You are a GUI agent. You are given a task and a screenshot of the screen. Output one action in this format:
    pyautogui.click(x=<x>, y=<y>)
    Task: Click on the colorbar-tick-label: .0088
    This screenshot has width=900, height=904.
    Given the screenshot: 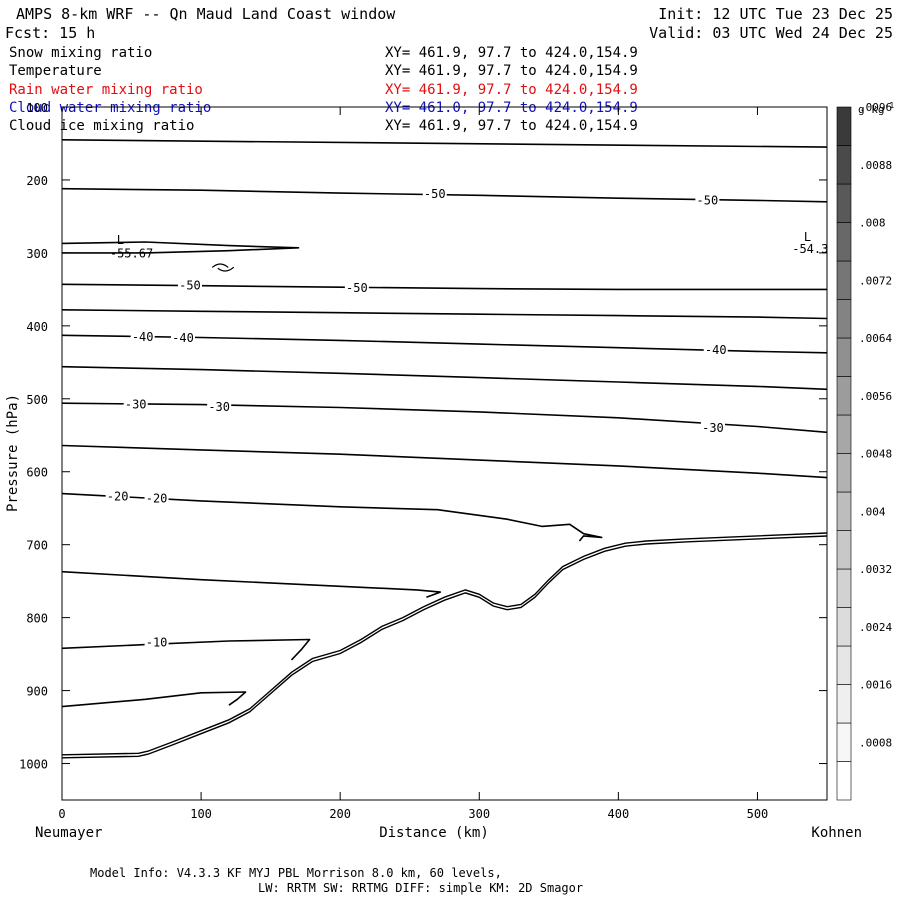 What is the action you would take?
    pyautogui.click(x=875, y=165)
    